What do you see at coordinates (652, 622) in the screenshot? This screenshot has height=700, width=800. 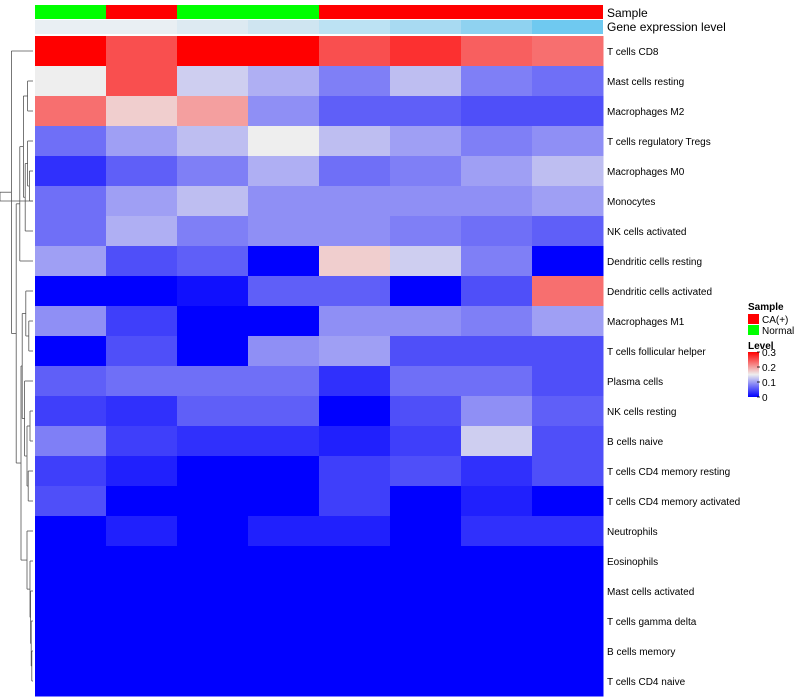 I see `row-label: T cells gamma delta` at bounding box center [652, 622].